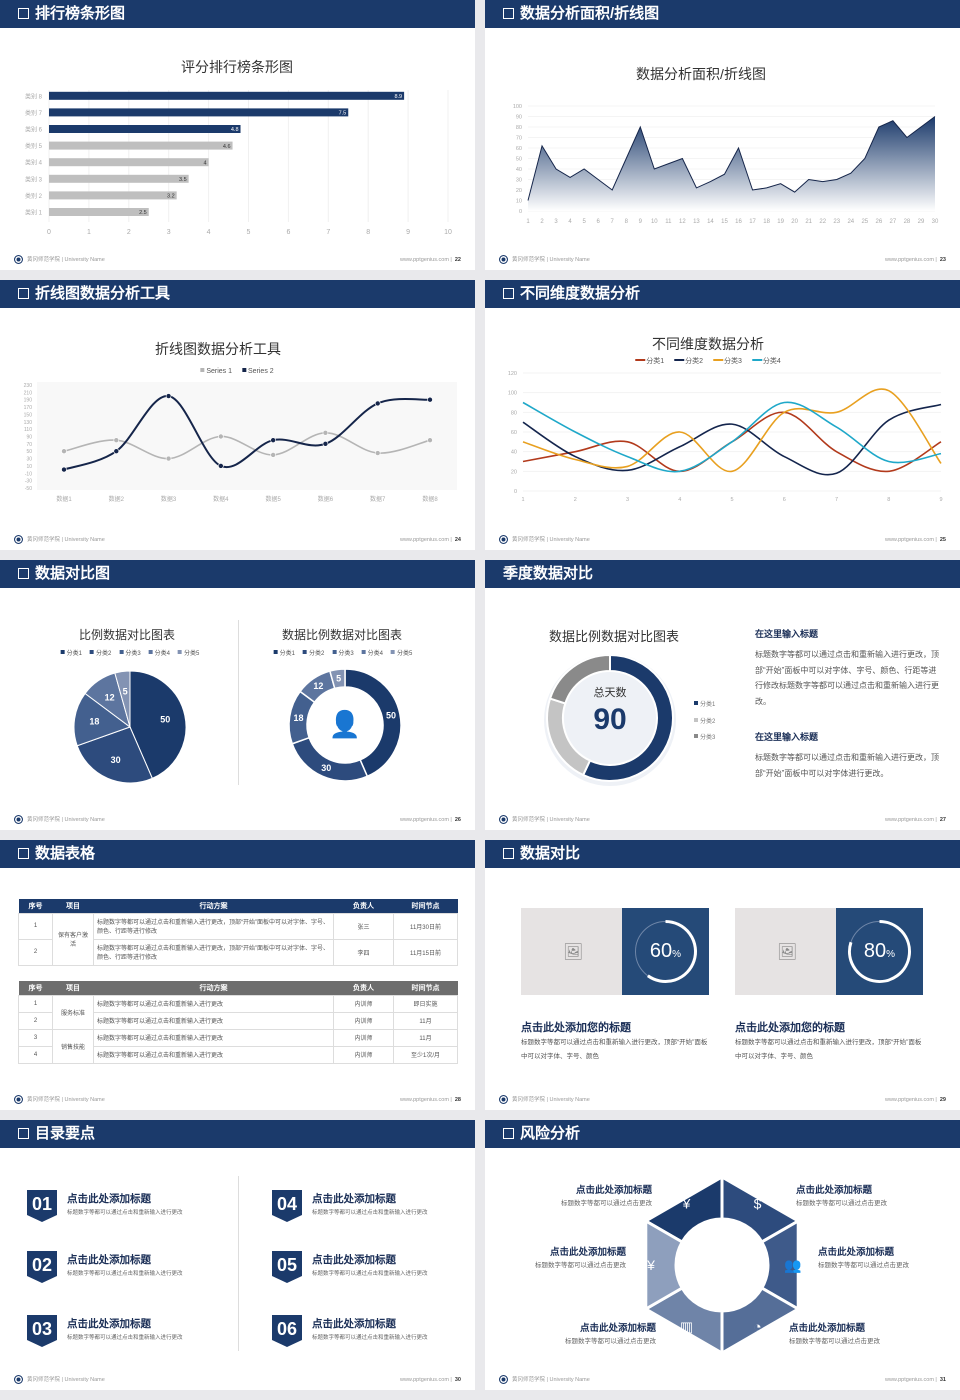  I want to click on y-tick-label: 170, so click(28, 408).